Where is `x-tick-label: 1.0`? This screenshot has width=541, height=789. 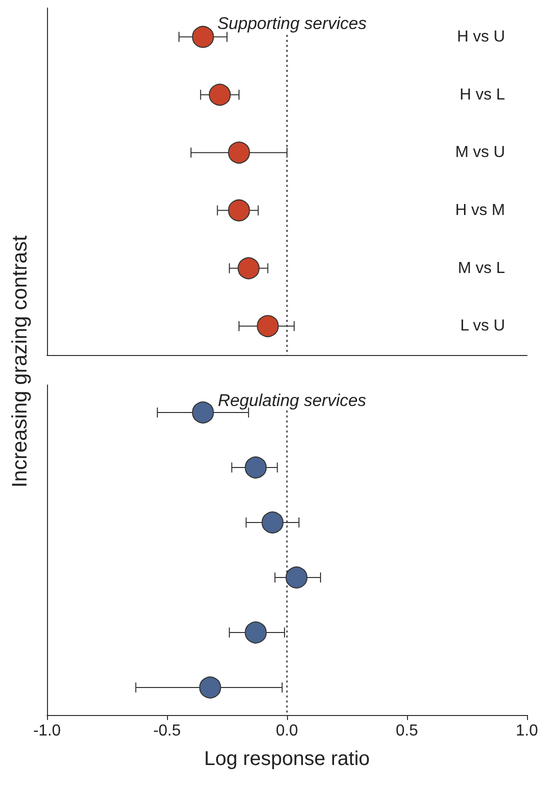
x-tick-label: 1.0 is located at coordinates (527, 731).